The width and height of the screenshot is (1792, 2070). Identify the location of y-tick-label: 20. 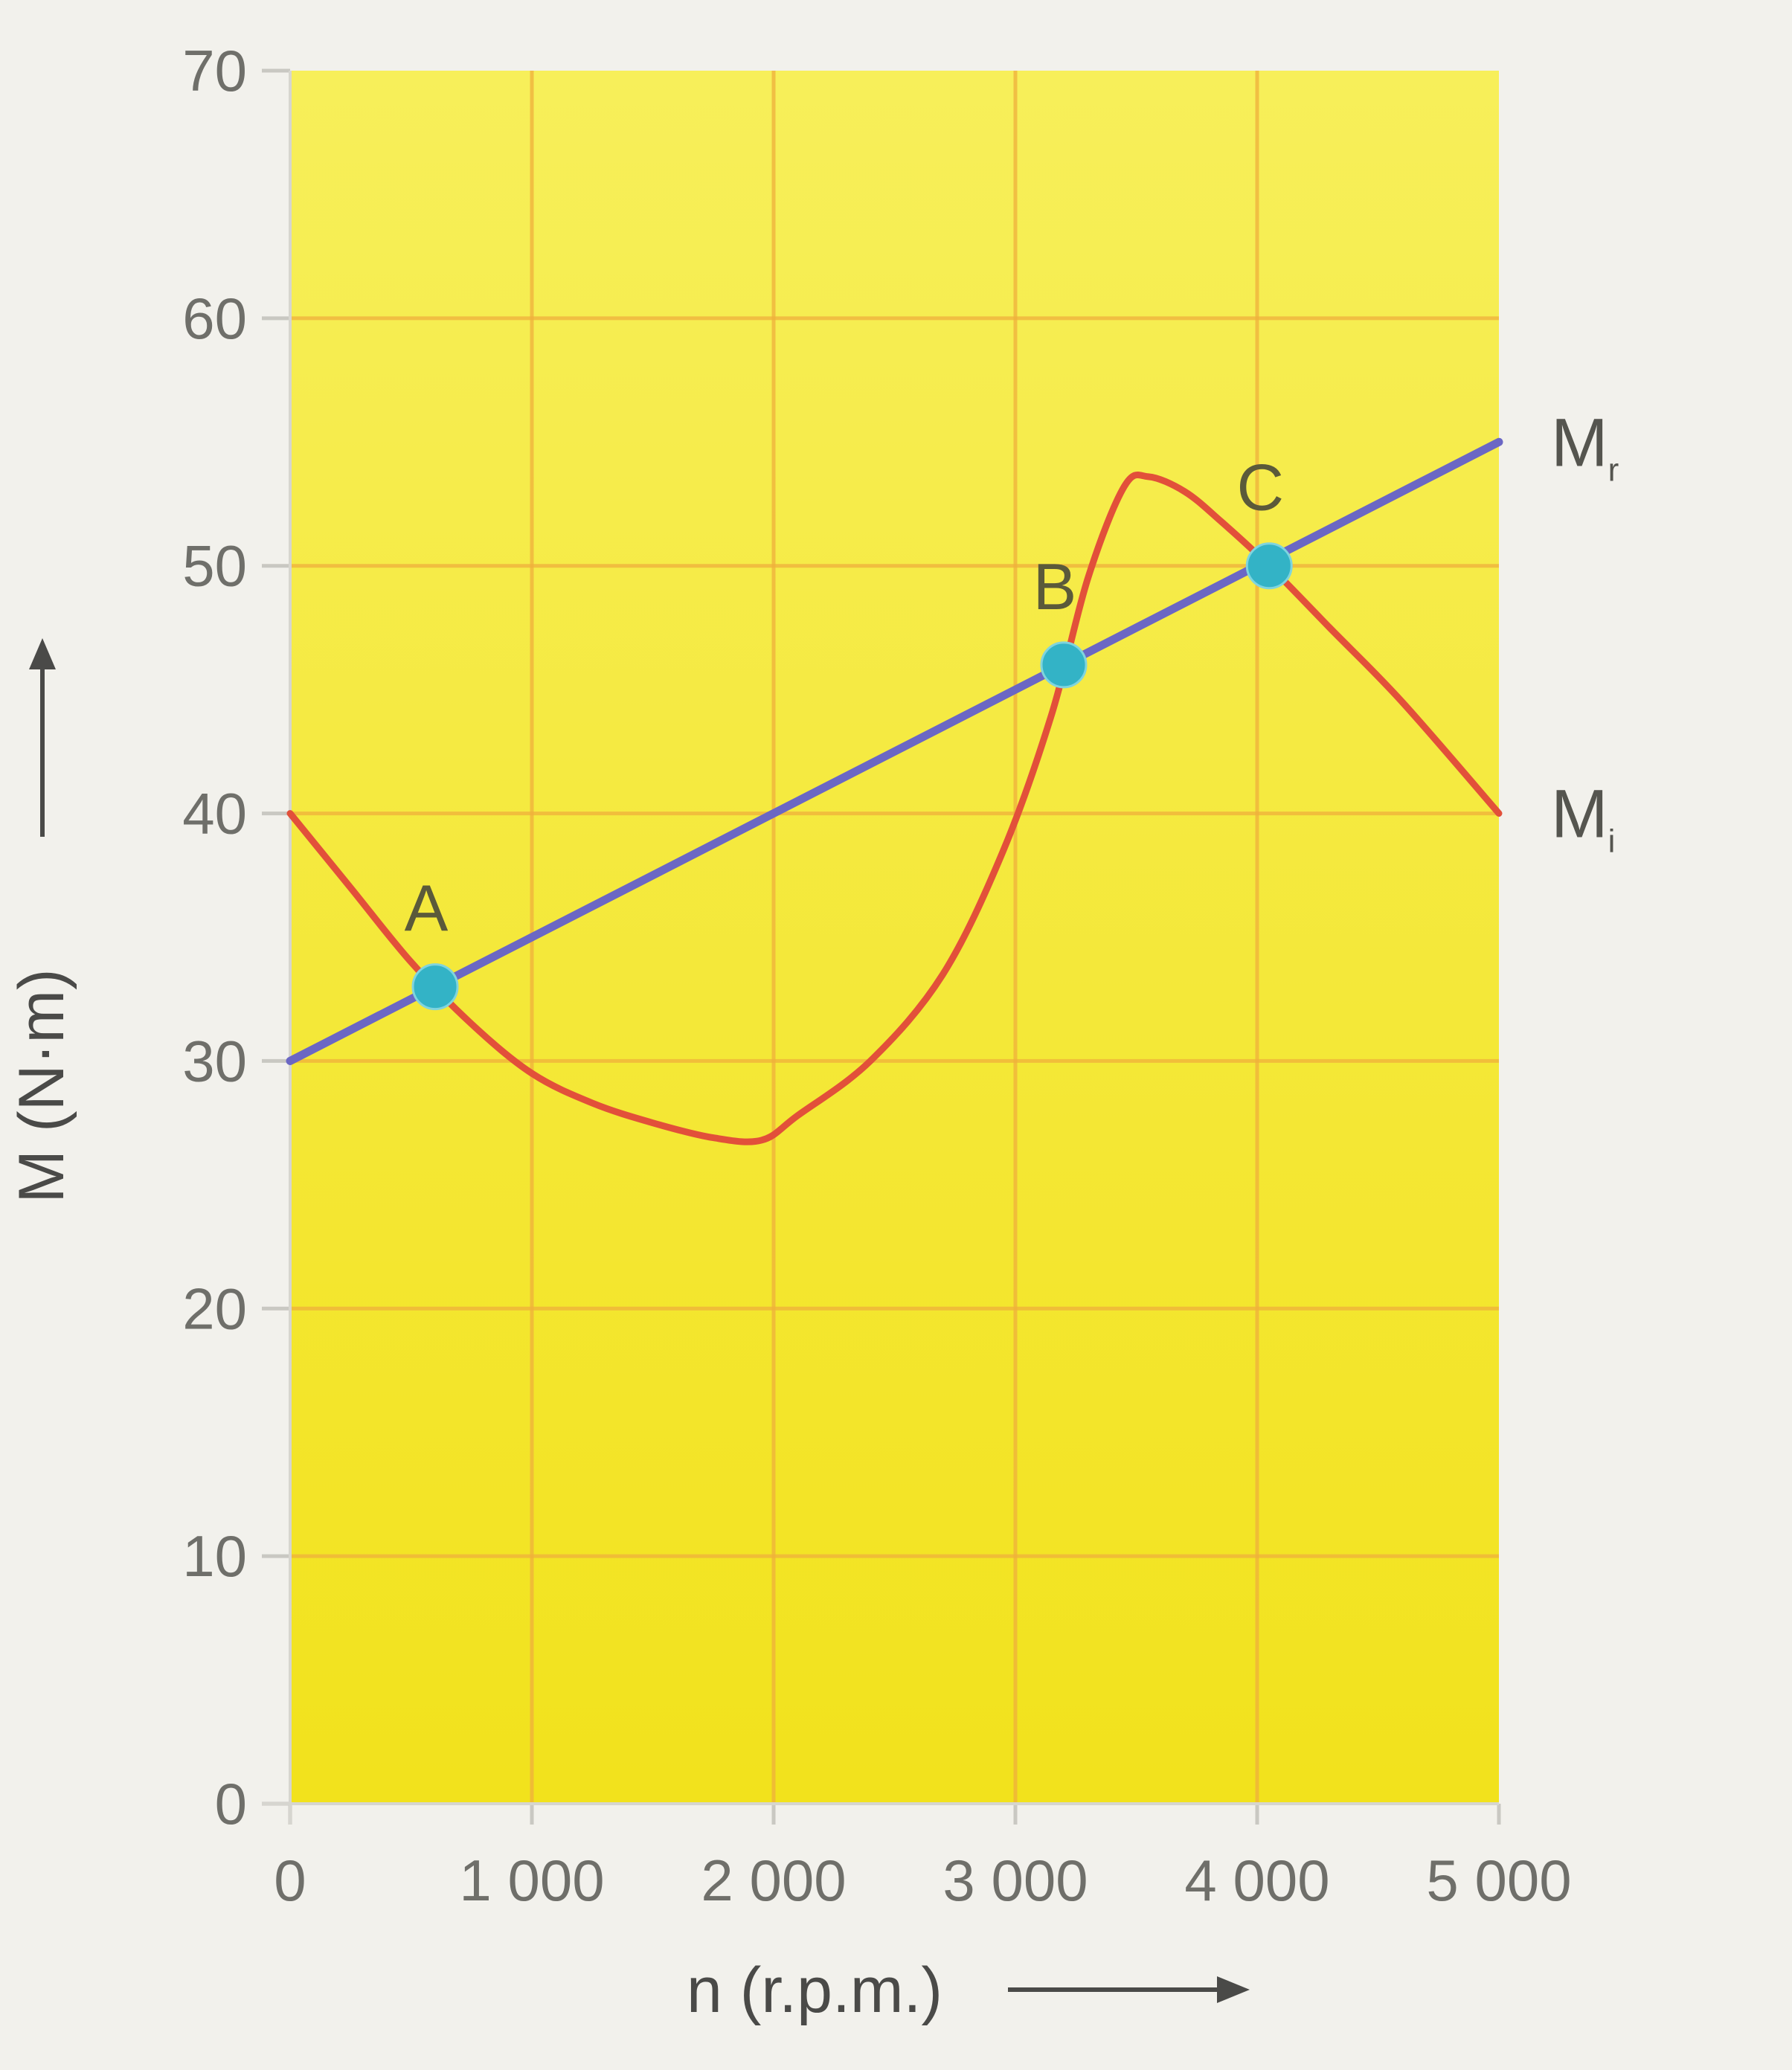
(215, 1308).